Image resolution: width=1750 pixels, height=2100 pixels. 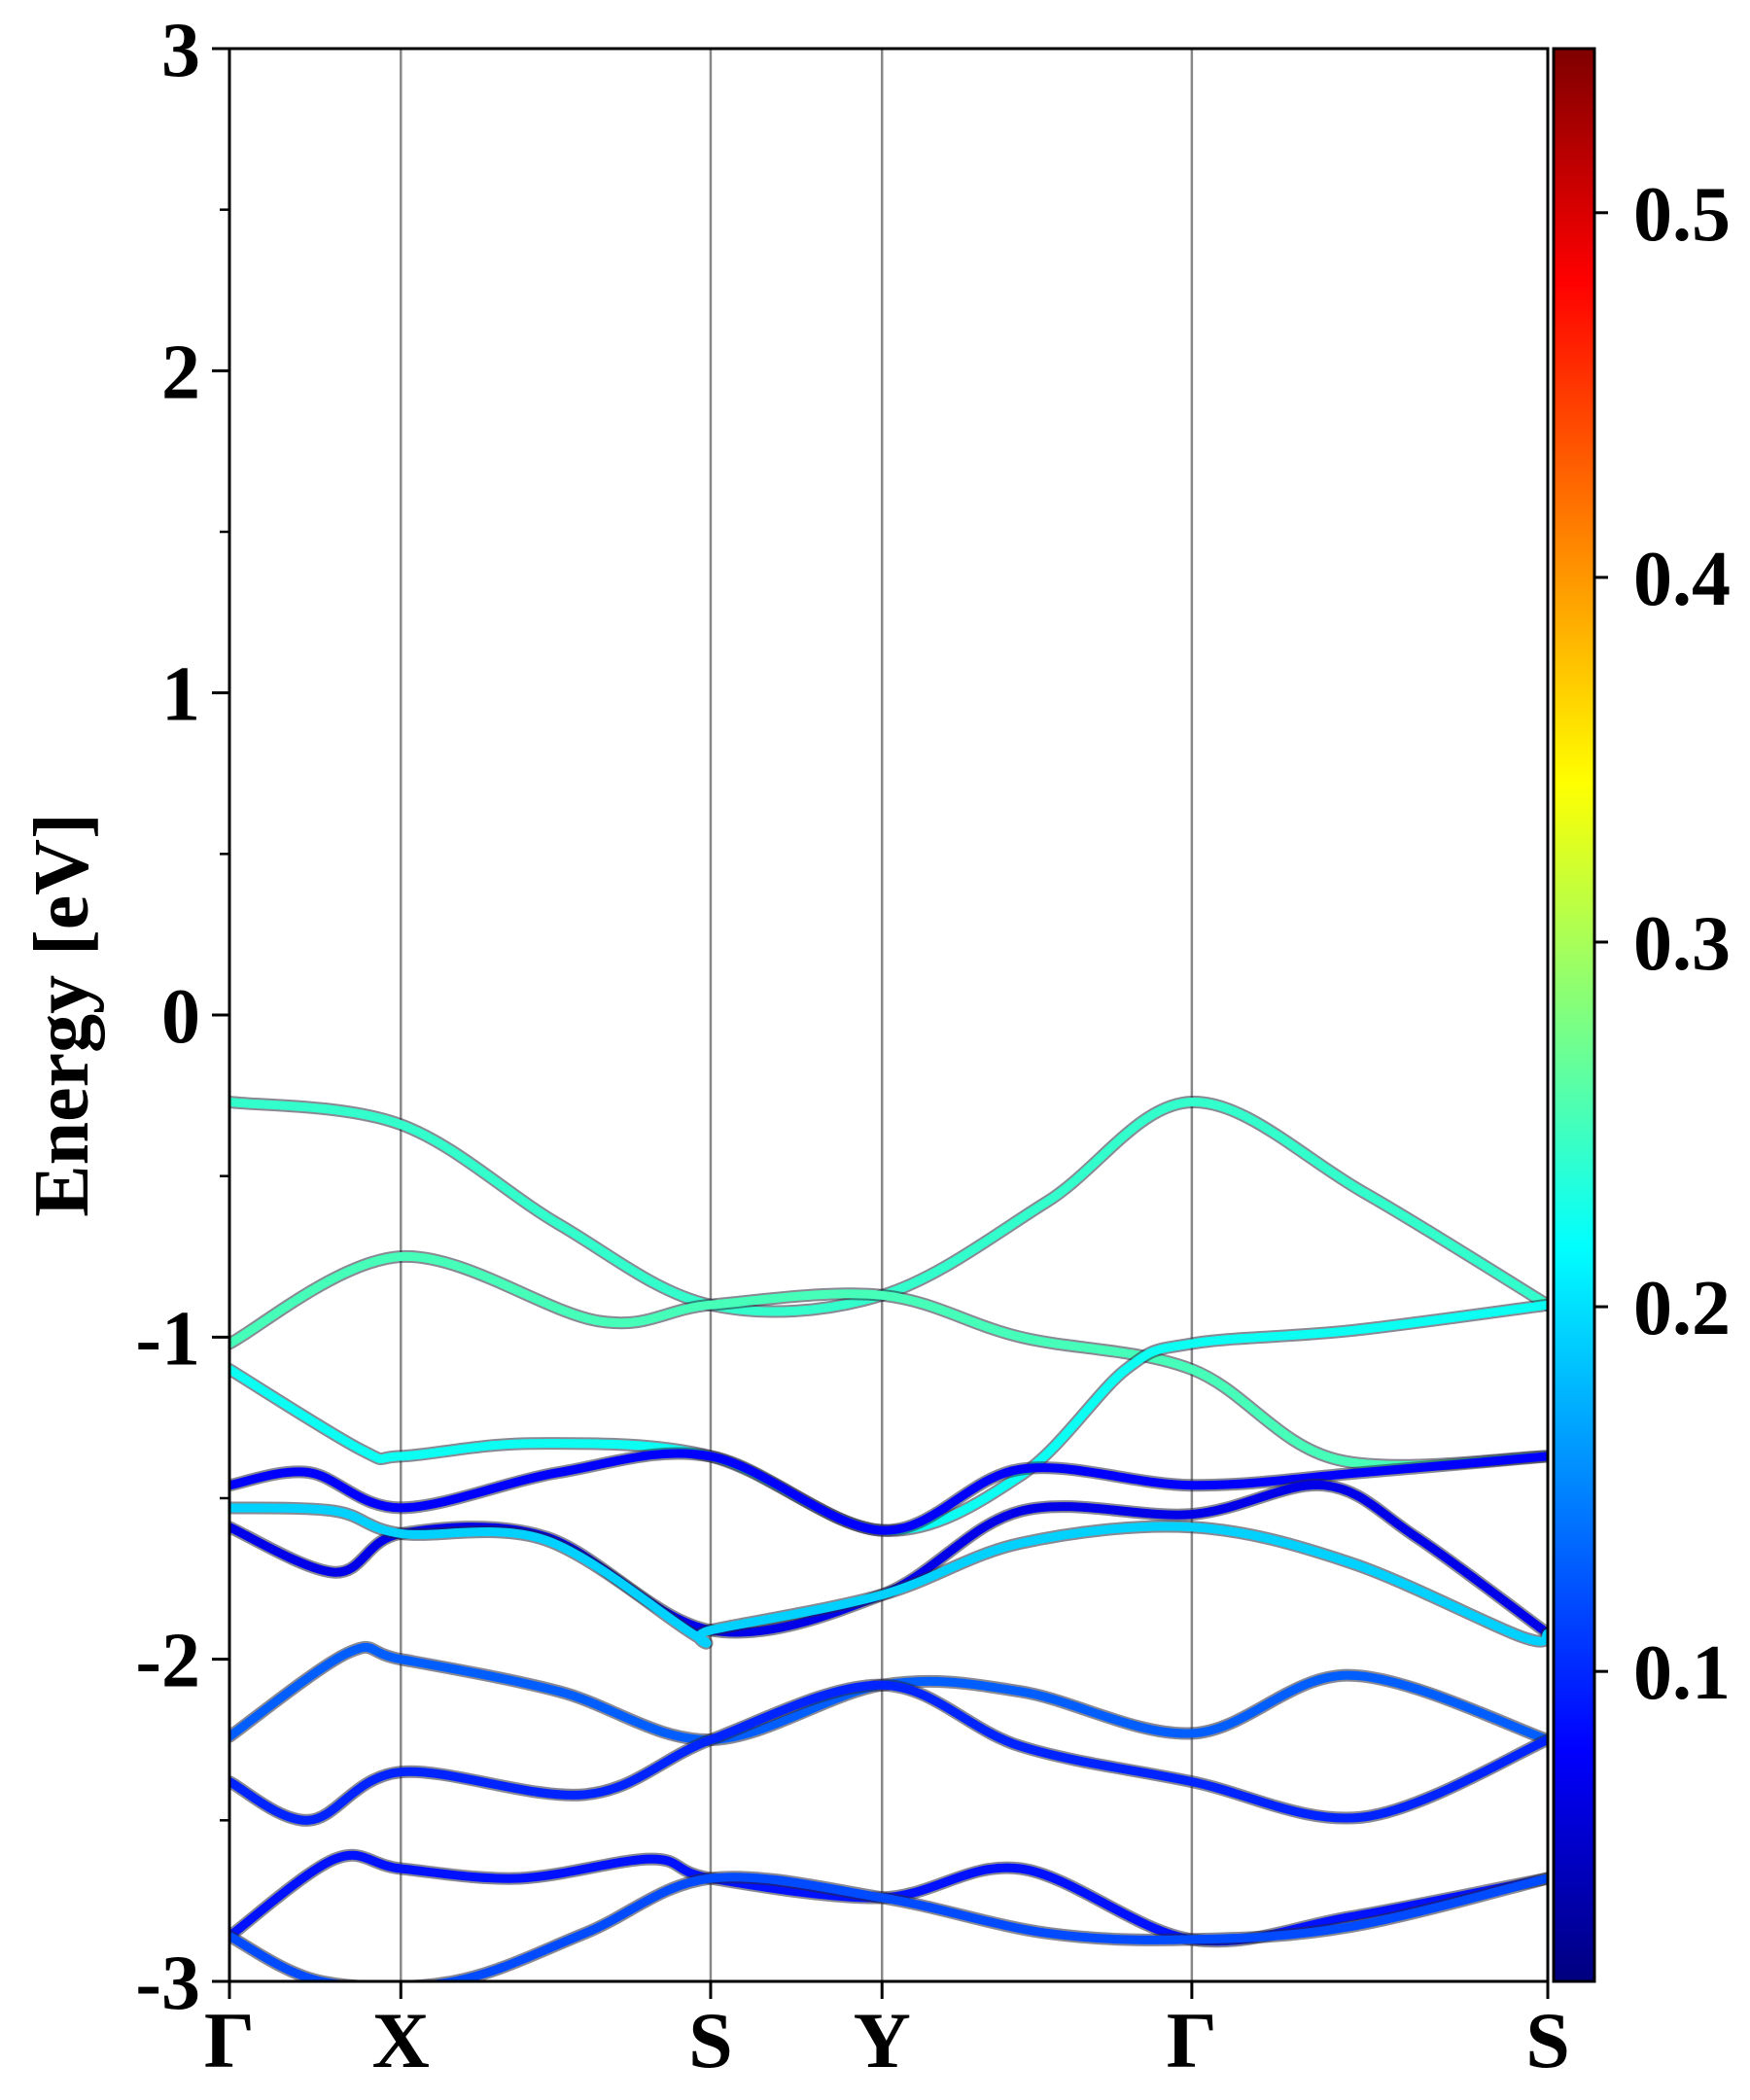 I want to click on y-tick-label: -1, so click(x=167, y=1339).